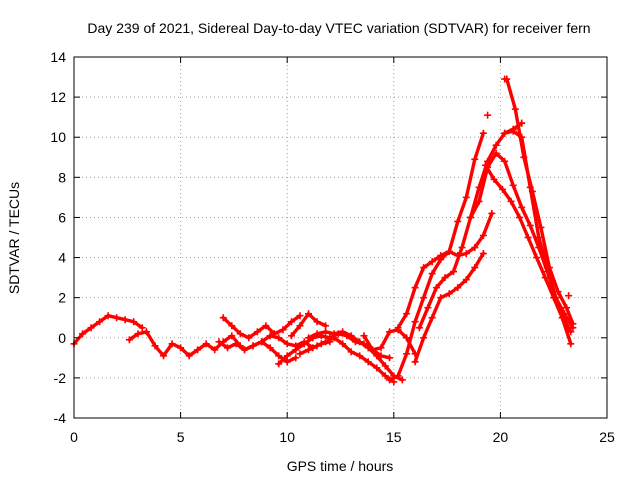 The width and height of the screenshot is (640, 480). Describe the element at coordinates (58, 97) in the screenshot. I see `y-tick-label: 12` at that location.